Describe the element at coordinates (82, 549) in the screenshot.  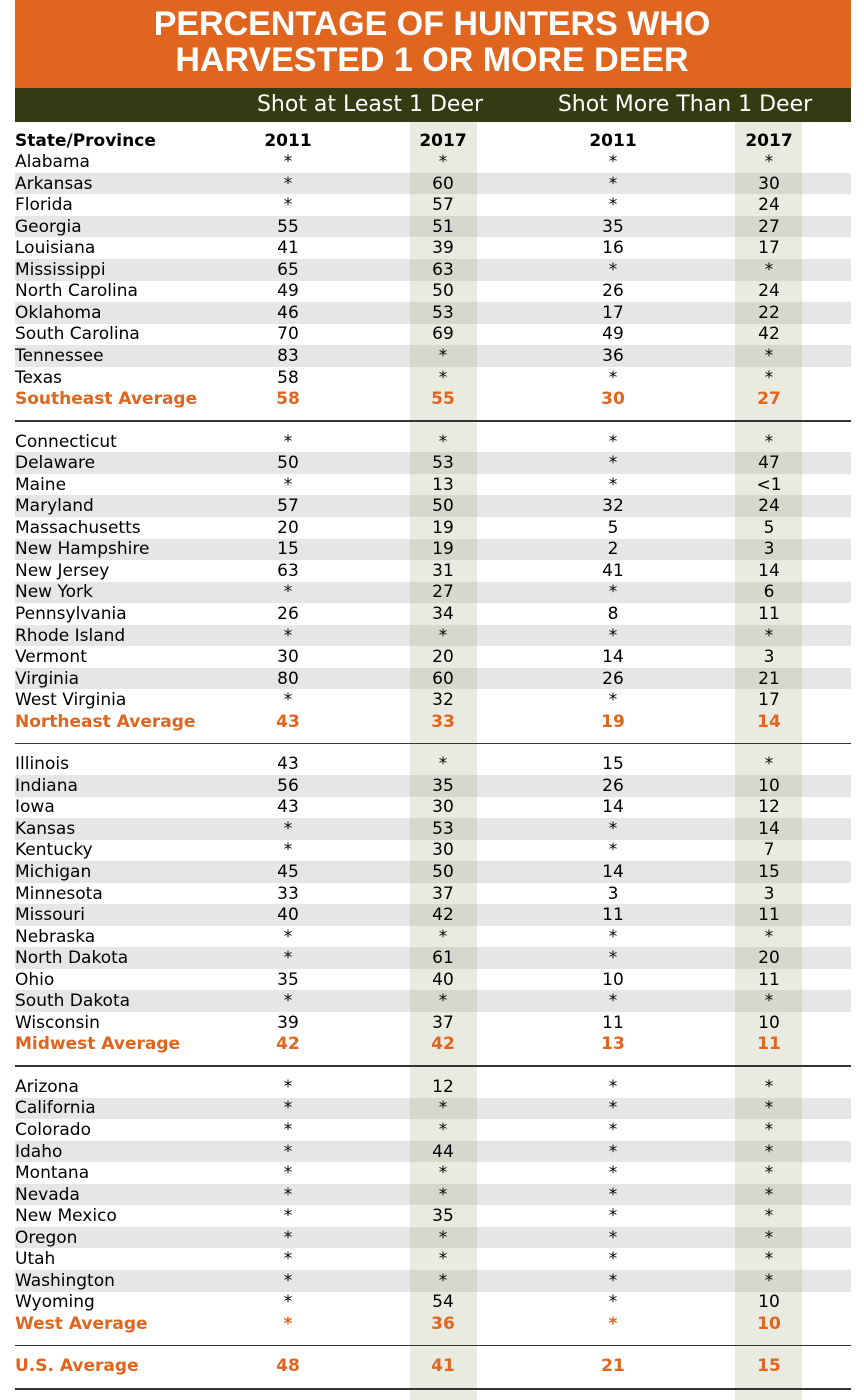
I see `cell-name: New Hampshire` at that location.